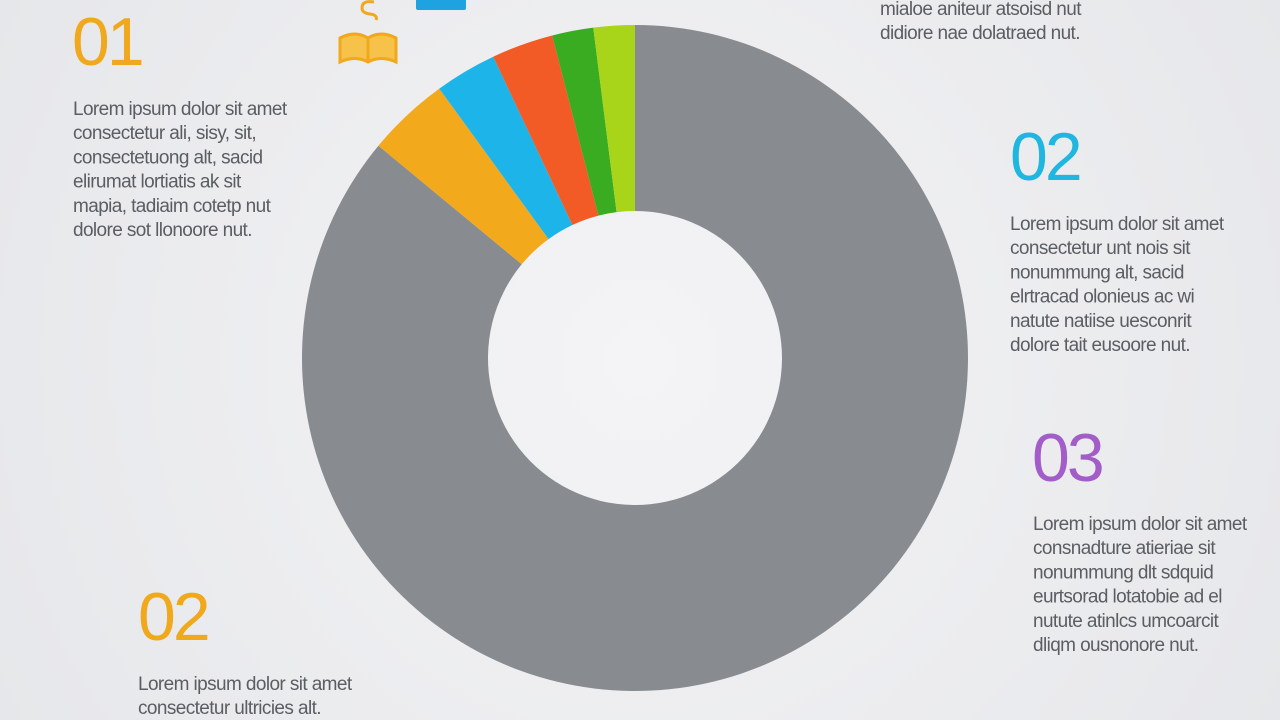 This screenshot has width=1280, height=720. Describe the element at coordinates (980, 33) in the screenshot. I see `top-note-line: didiore nae dolatraed nut.` at that location.